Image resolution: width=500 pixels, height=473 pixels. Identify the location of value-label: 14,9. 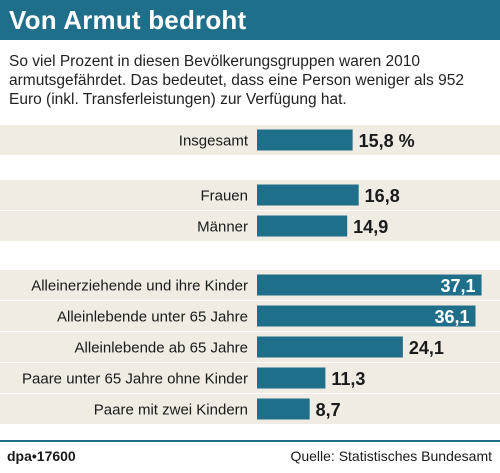
(370, 227).